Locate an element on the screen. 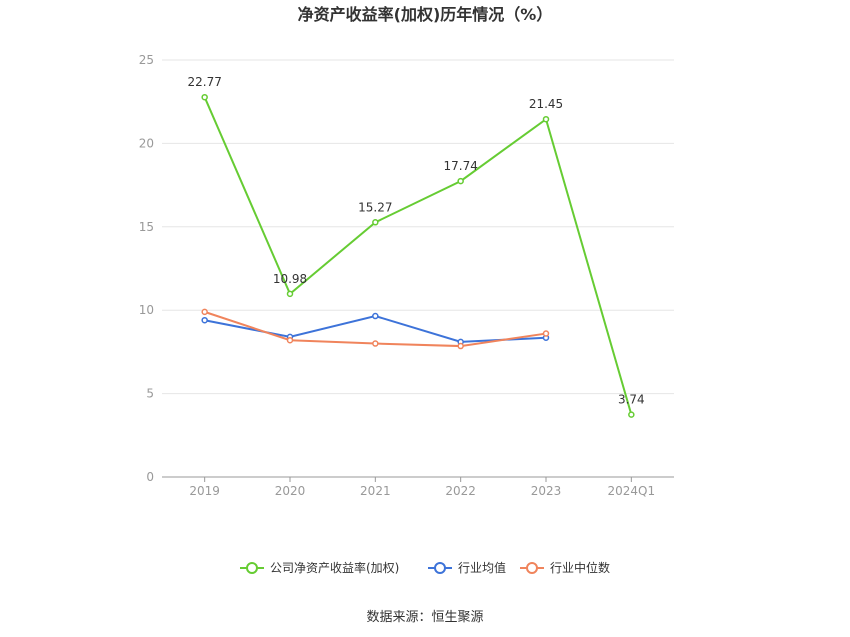  source-label: 数据来源：恒生聚源 is located at coordinates (424, 617).